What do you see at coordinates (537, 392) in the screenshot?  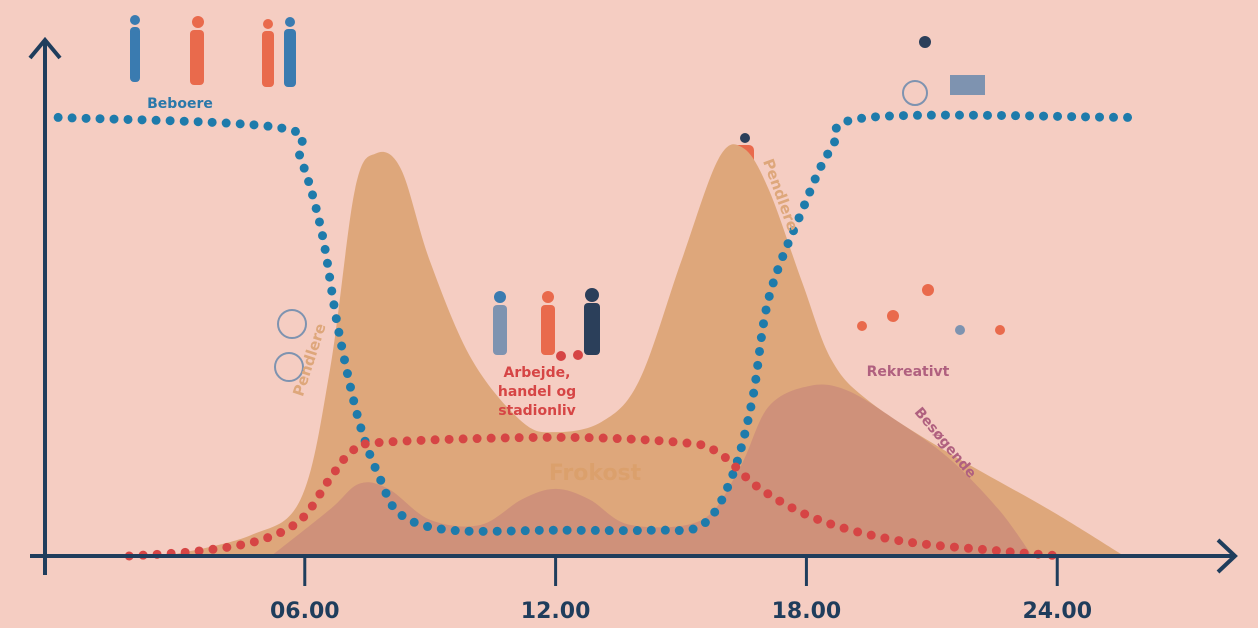 I see `series-label: Arbejde, handel og stadionliv` at bounding box center [537, 392].